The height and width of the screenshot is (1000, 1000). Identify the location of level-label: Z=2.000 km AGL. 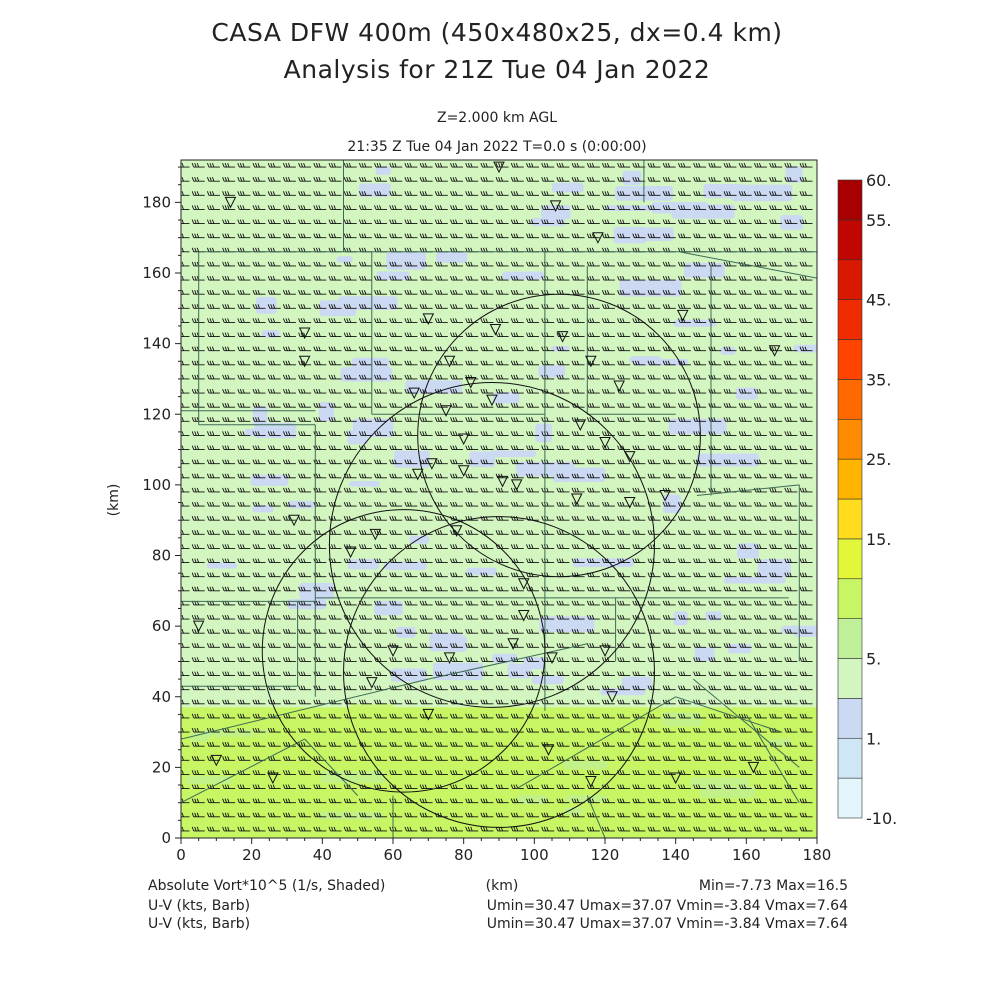
(497, 118).